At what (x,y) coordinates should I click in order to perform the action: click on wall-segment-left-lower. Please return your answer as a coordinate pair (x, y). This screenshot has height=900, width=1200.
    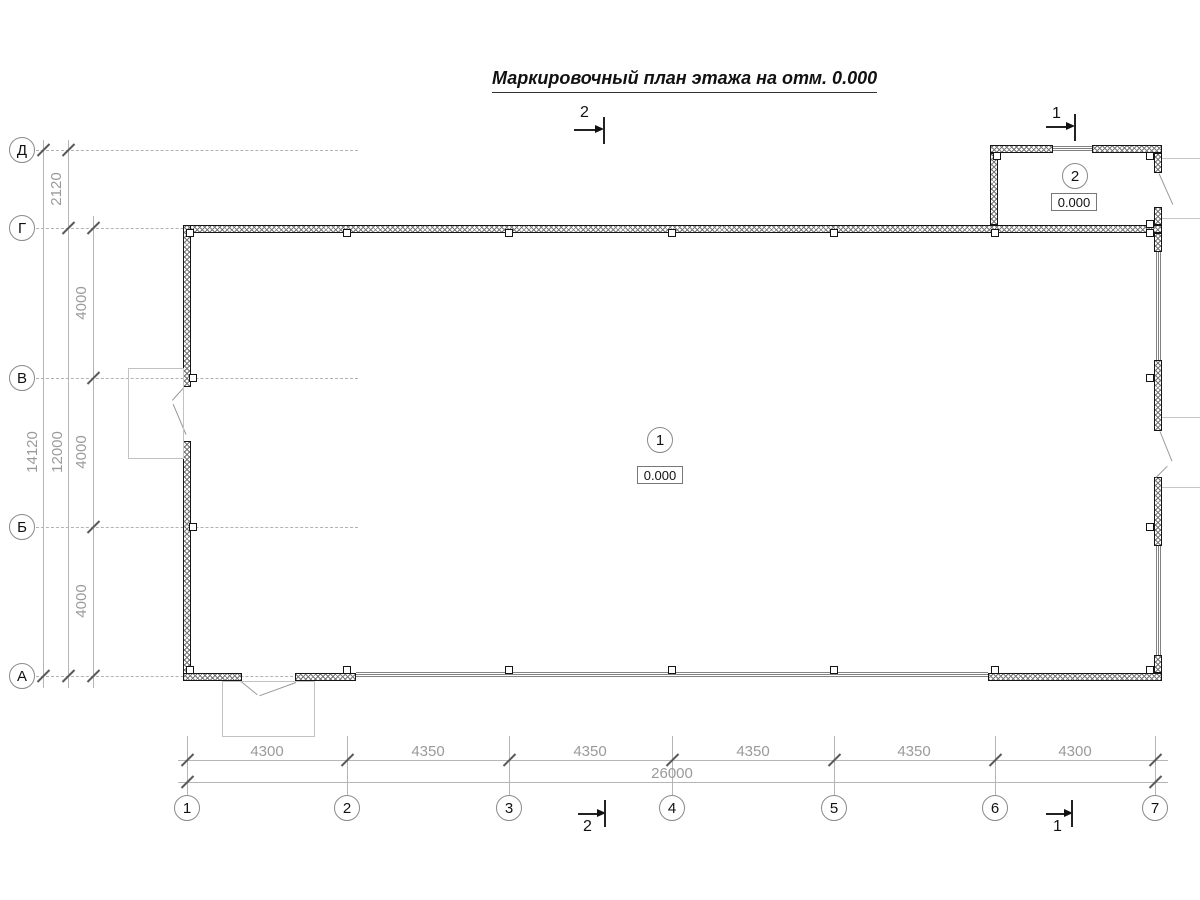
    Looking at the image, I should click on (187, 561).